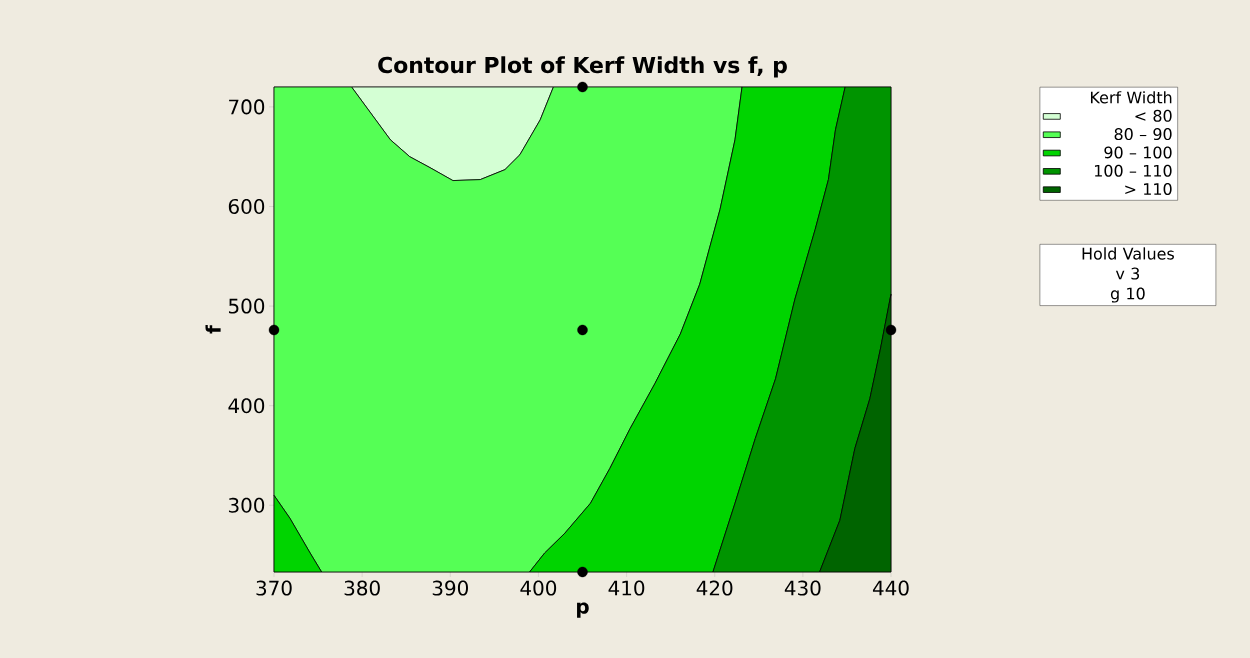  I want to click on text: Hold Values, so click(1128, 253).